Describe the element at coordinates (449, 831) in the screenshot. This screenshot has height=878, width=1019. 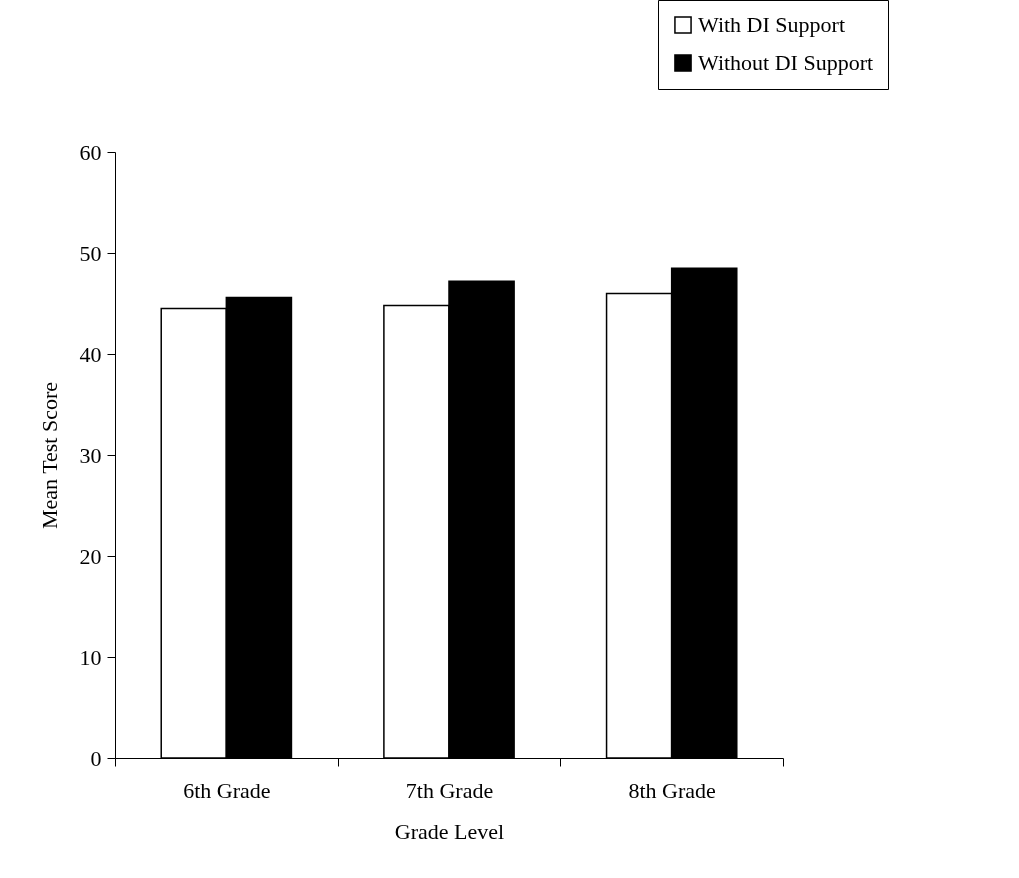
I see `x-axis-title: Grade Level` at that location.